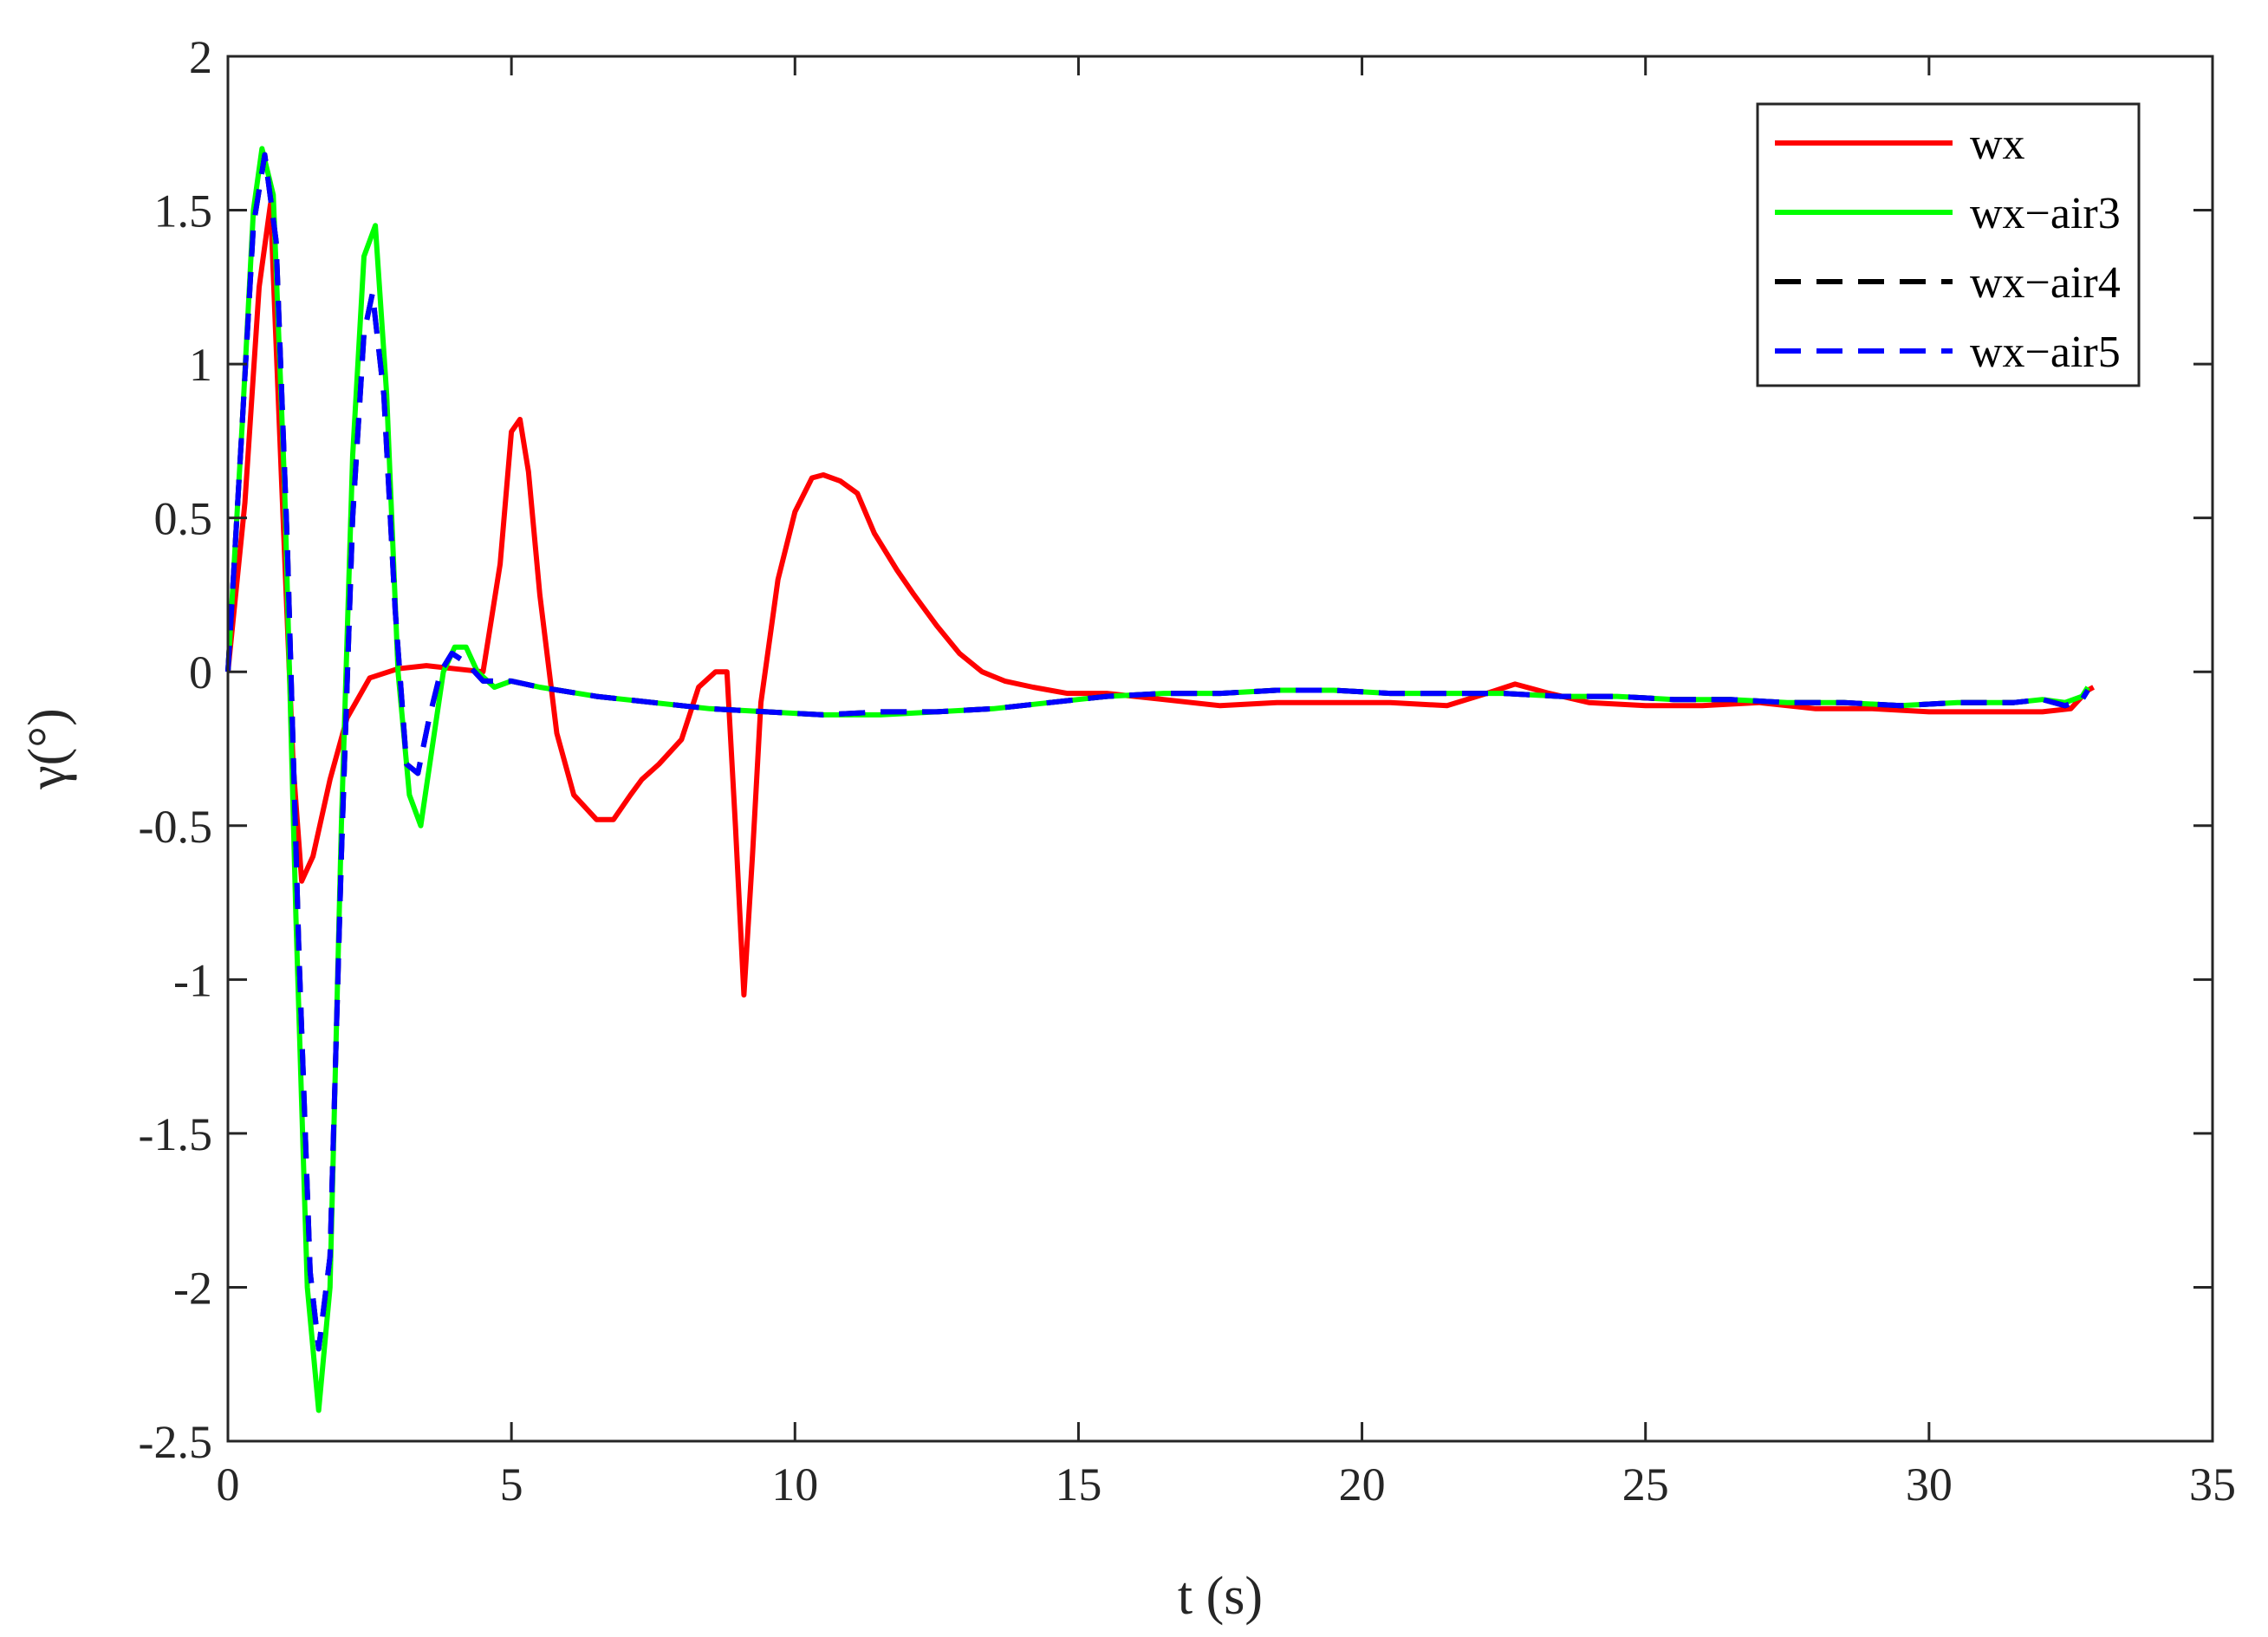 This screenshot has width=2268, height=1637. I want to click on x-axis-label: t (s), so click(1220, 1597).